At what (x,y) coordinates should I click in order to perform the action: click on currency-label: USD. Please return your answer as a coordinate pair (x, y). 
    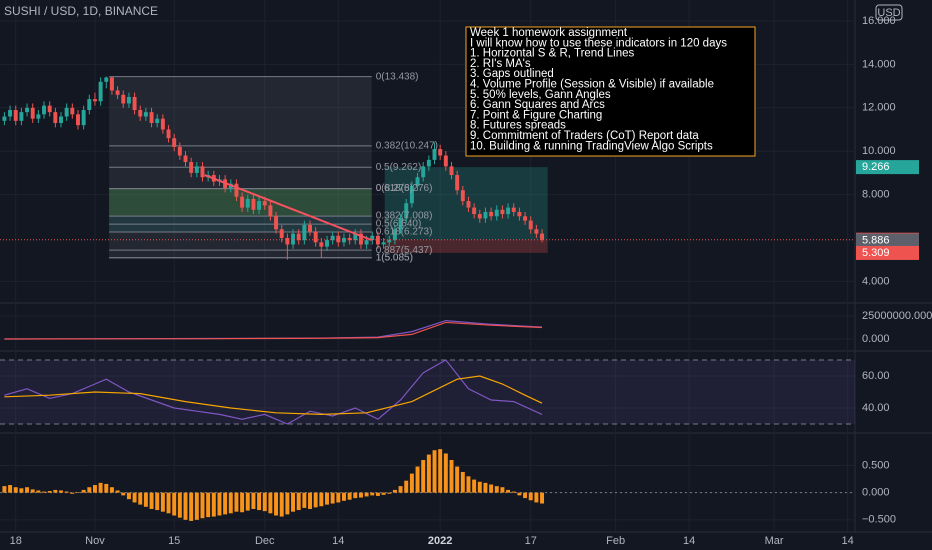
    Looking at the image, I should click on (888, 13).